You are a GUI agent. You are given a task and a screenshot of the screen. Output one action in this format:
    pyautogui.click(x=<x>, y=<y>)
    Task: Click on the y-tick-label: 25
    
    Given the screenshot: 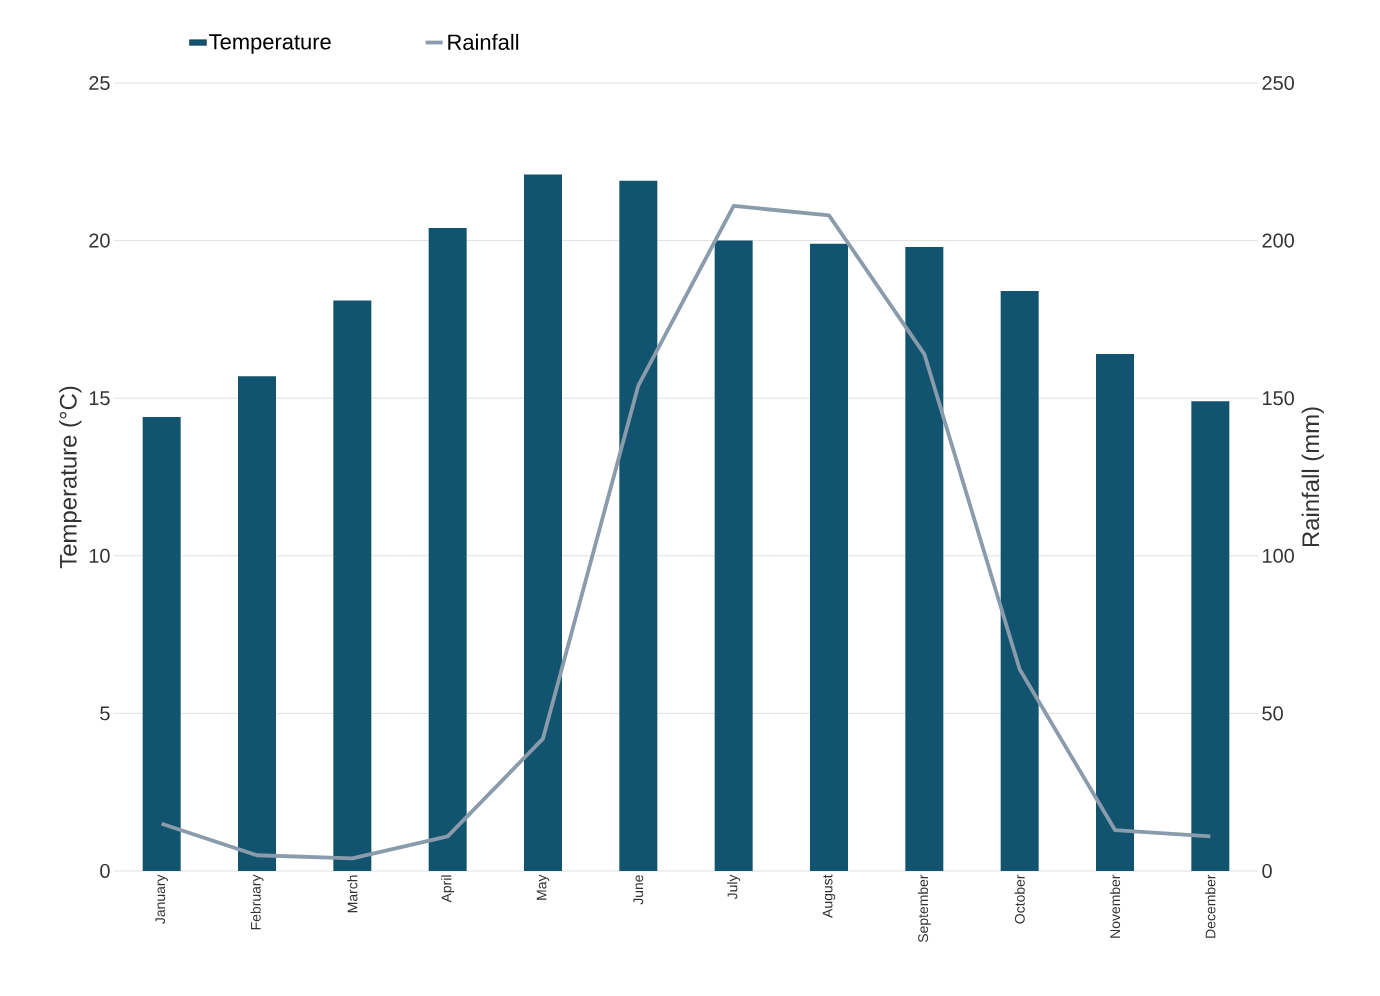 What is the action you would take?
    pyautogui.click(x=99, y=83)
    